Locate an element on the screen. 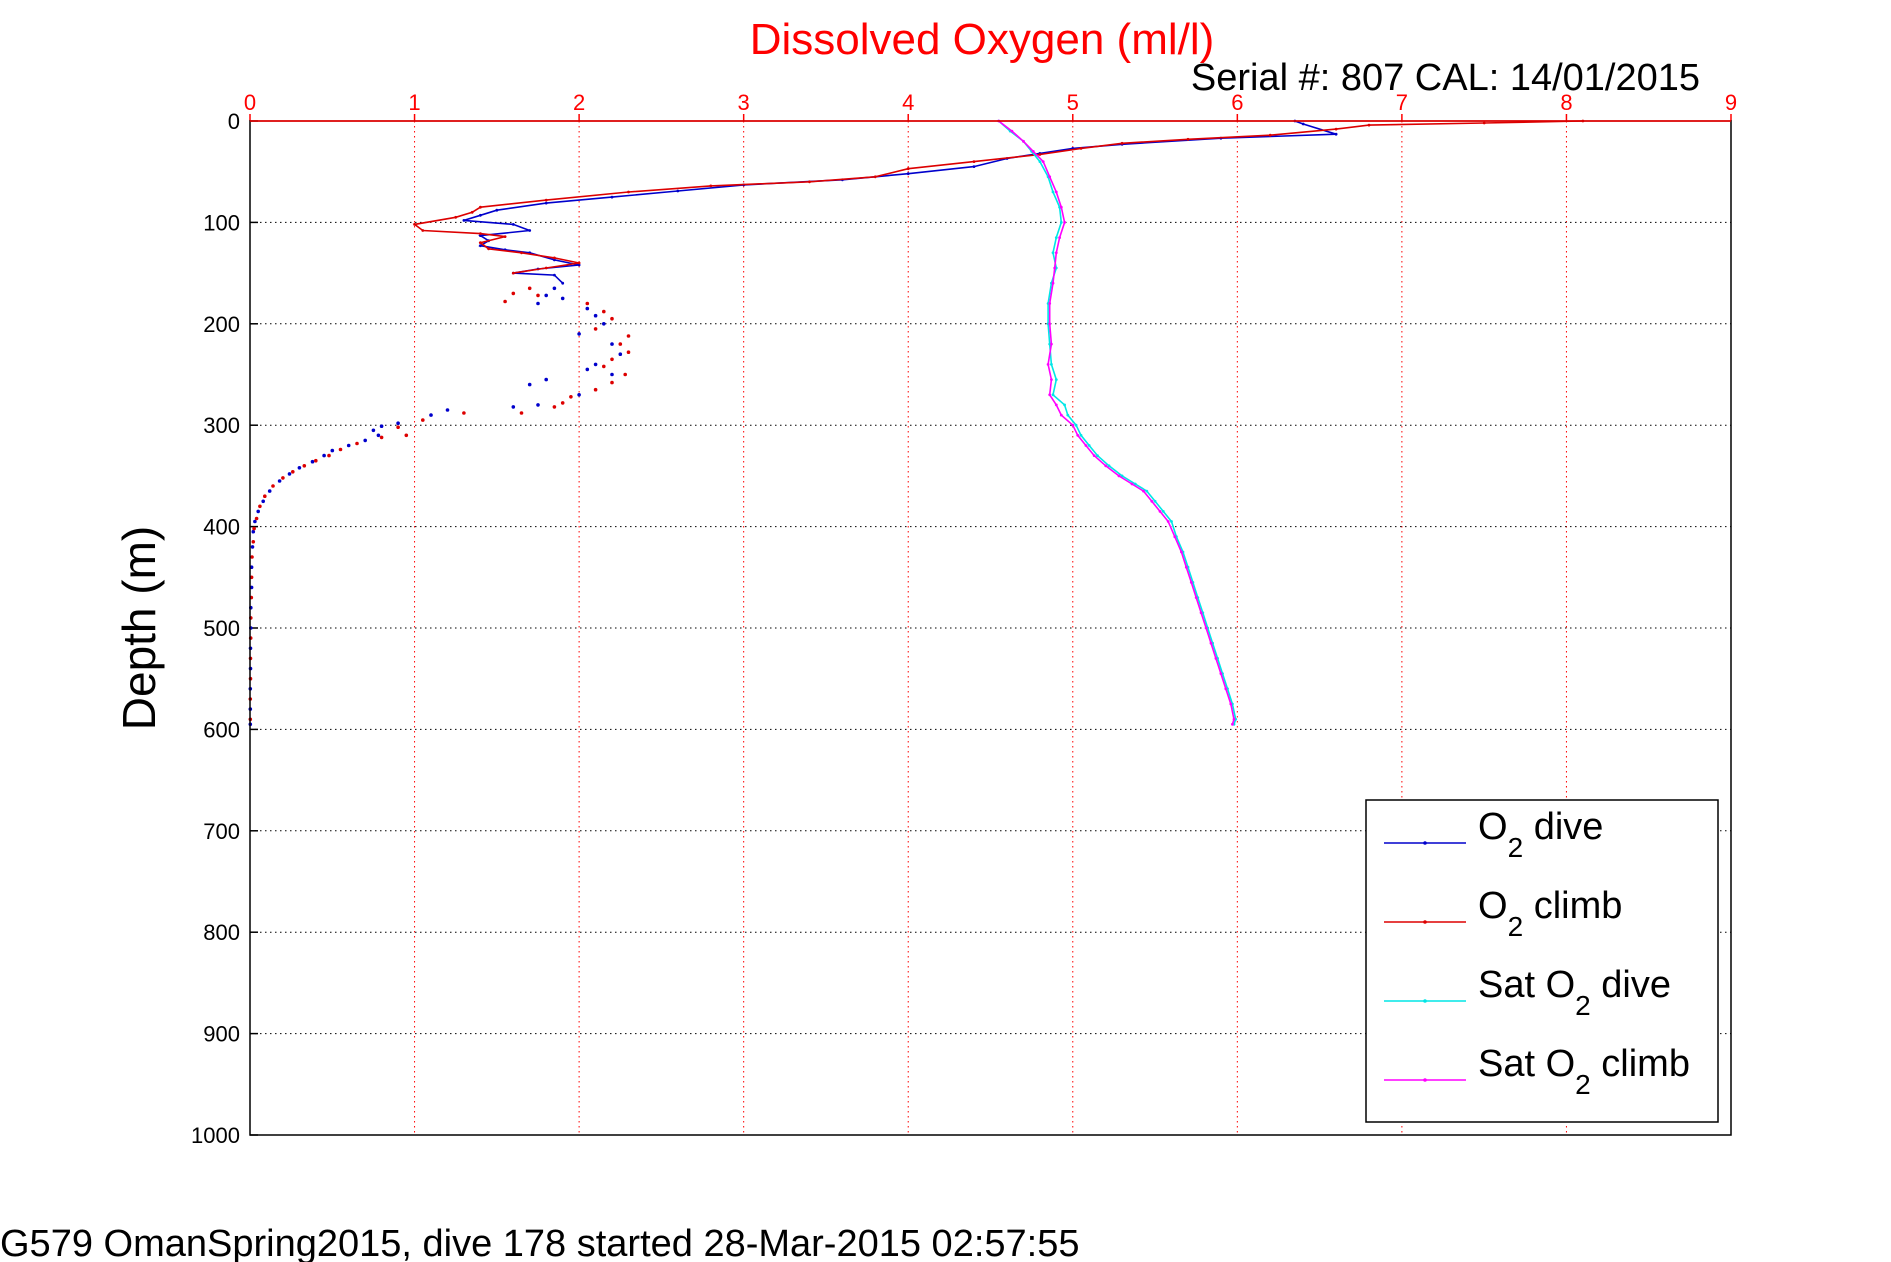  x-tick-label-7: 7 is located at coordinates (1402, 102).